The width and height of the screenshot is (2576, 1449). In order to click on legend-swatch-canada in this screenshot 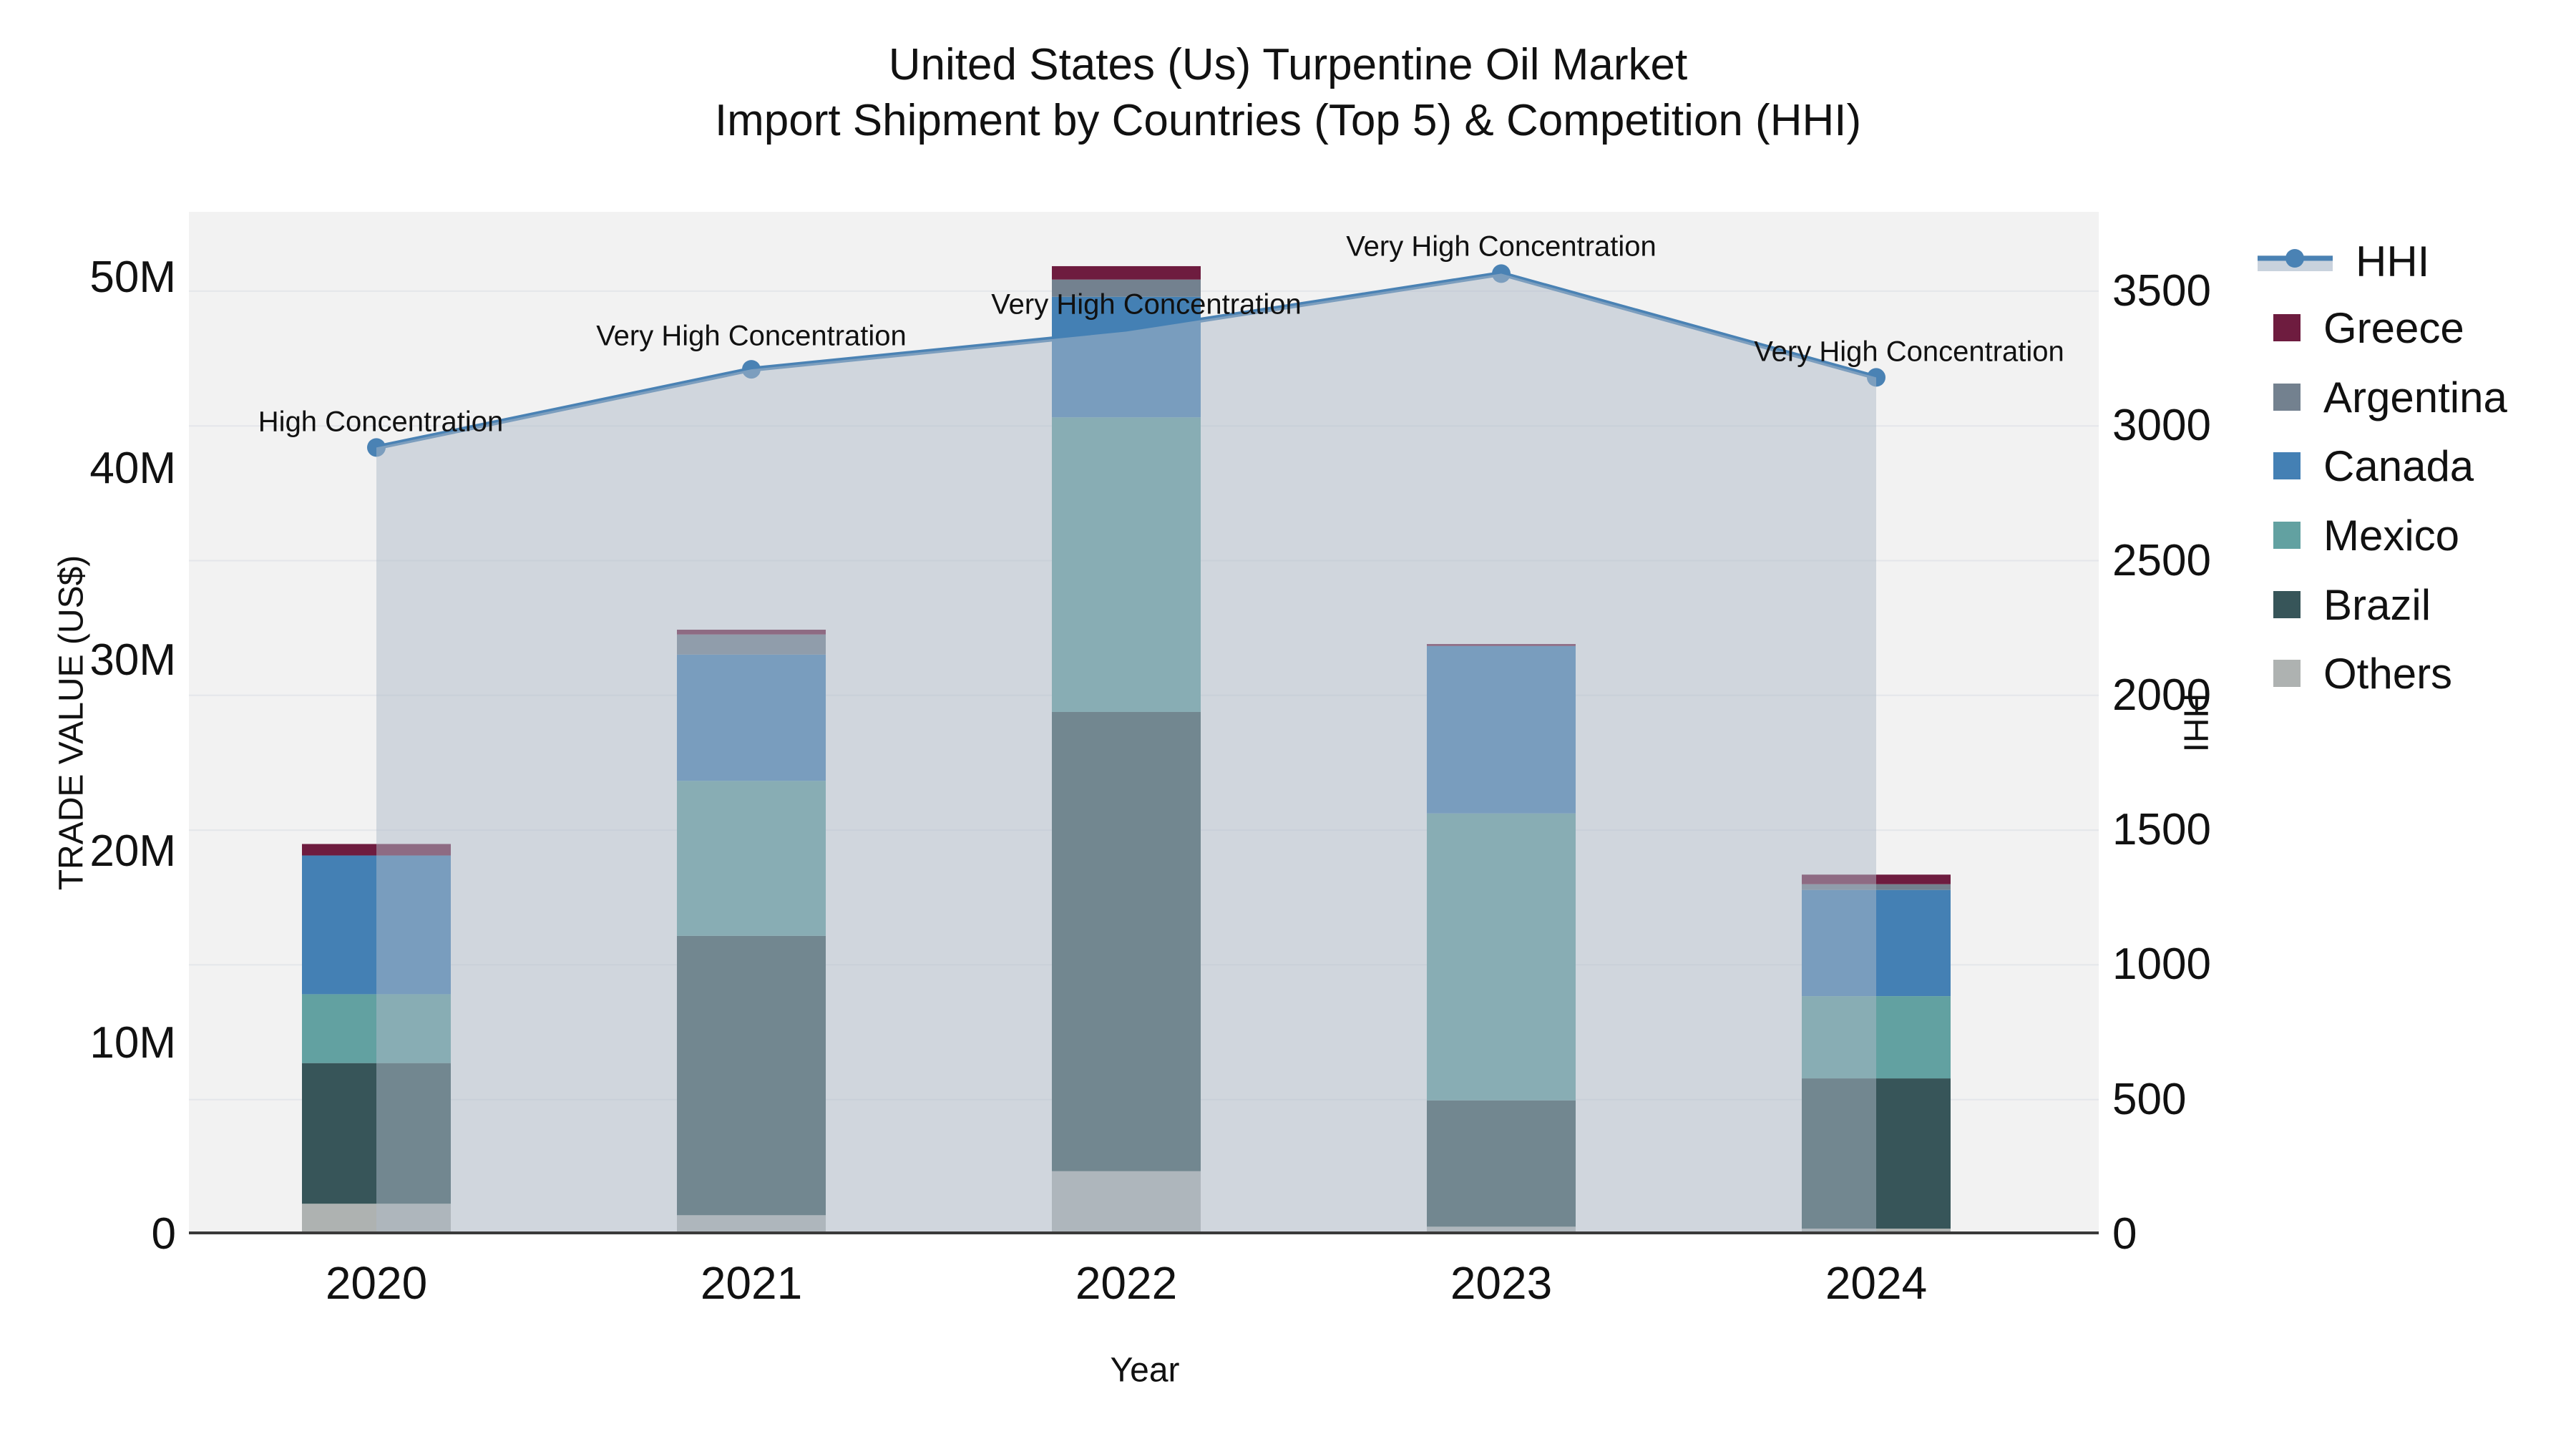, I will do `click(2287, 465)`.